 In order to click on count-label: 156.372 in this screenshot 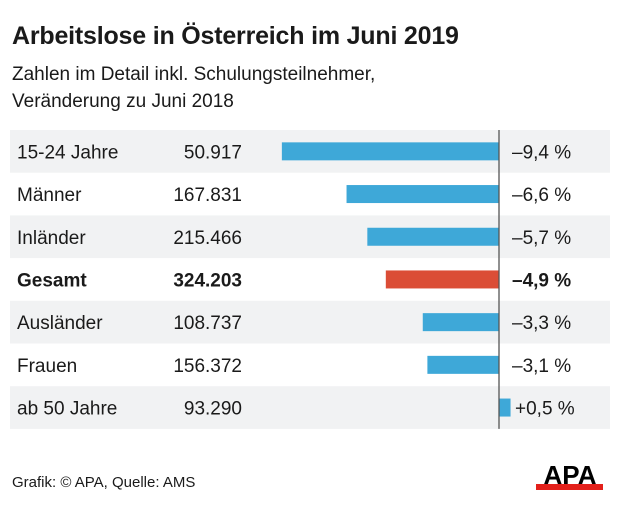, I will do `click(207, 366)`.